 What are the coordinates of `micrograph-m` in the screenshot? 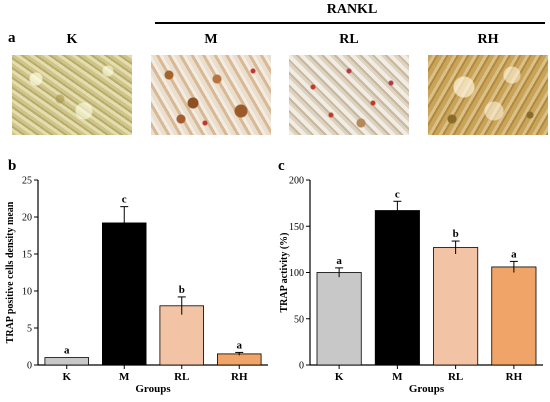 It's located at (211, 95).